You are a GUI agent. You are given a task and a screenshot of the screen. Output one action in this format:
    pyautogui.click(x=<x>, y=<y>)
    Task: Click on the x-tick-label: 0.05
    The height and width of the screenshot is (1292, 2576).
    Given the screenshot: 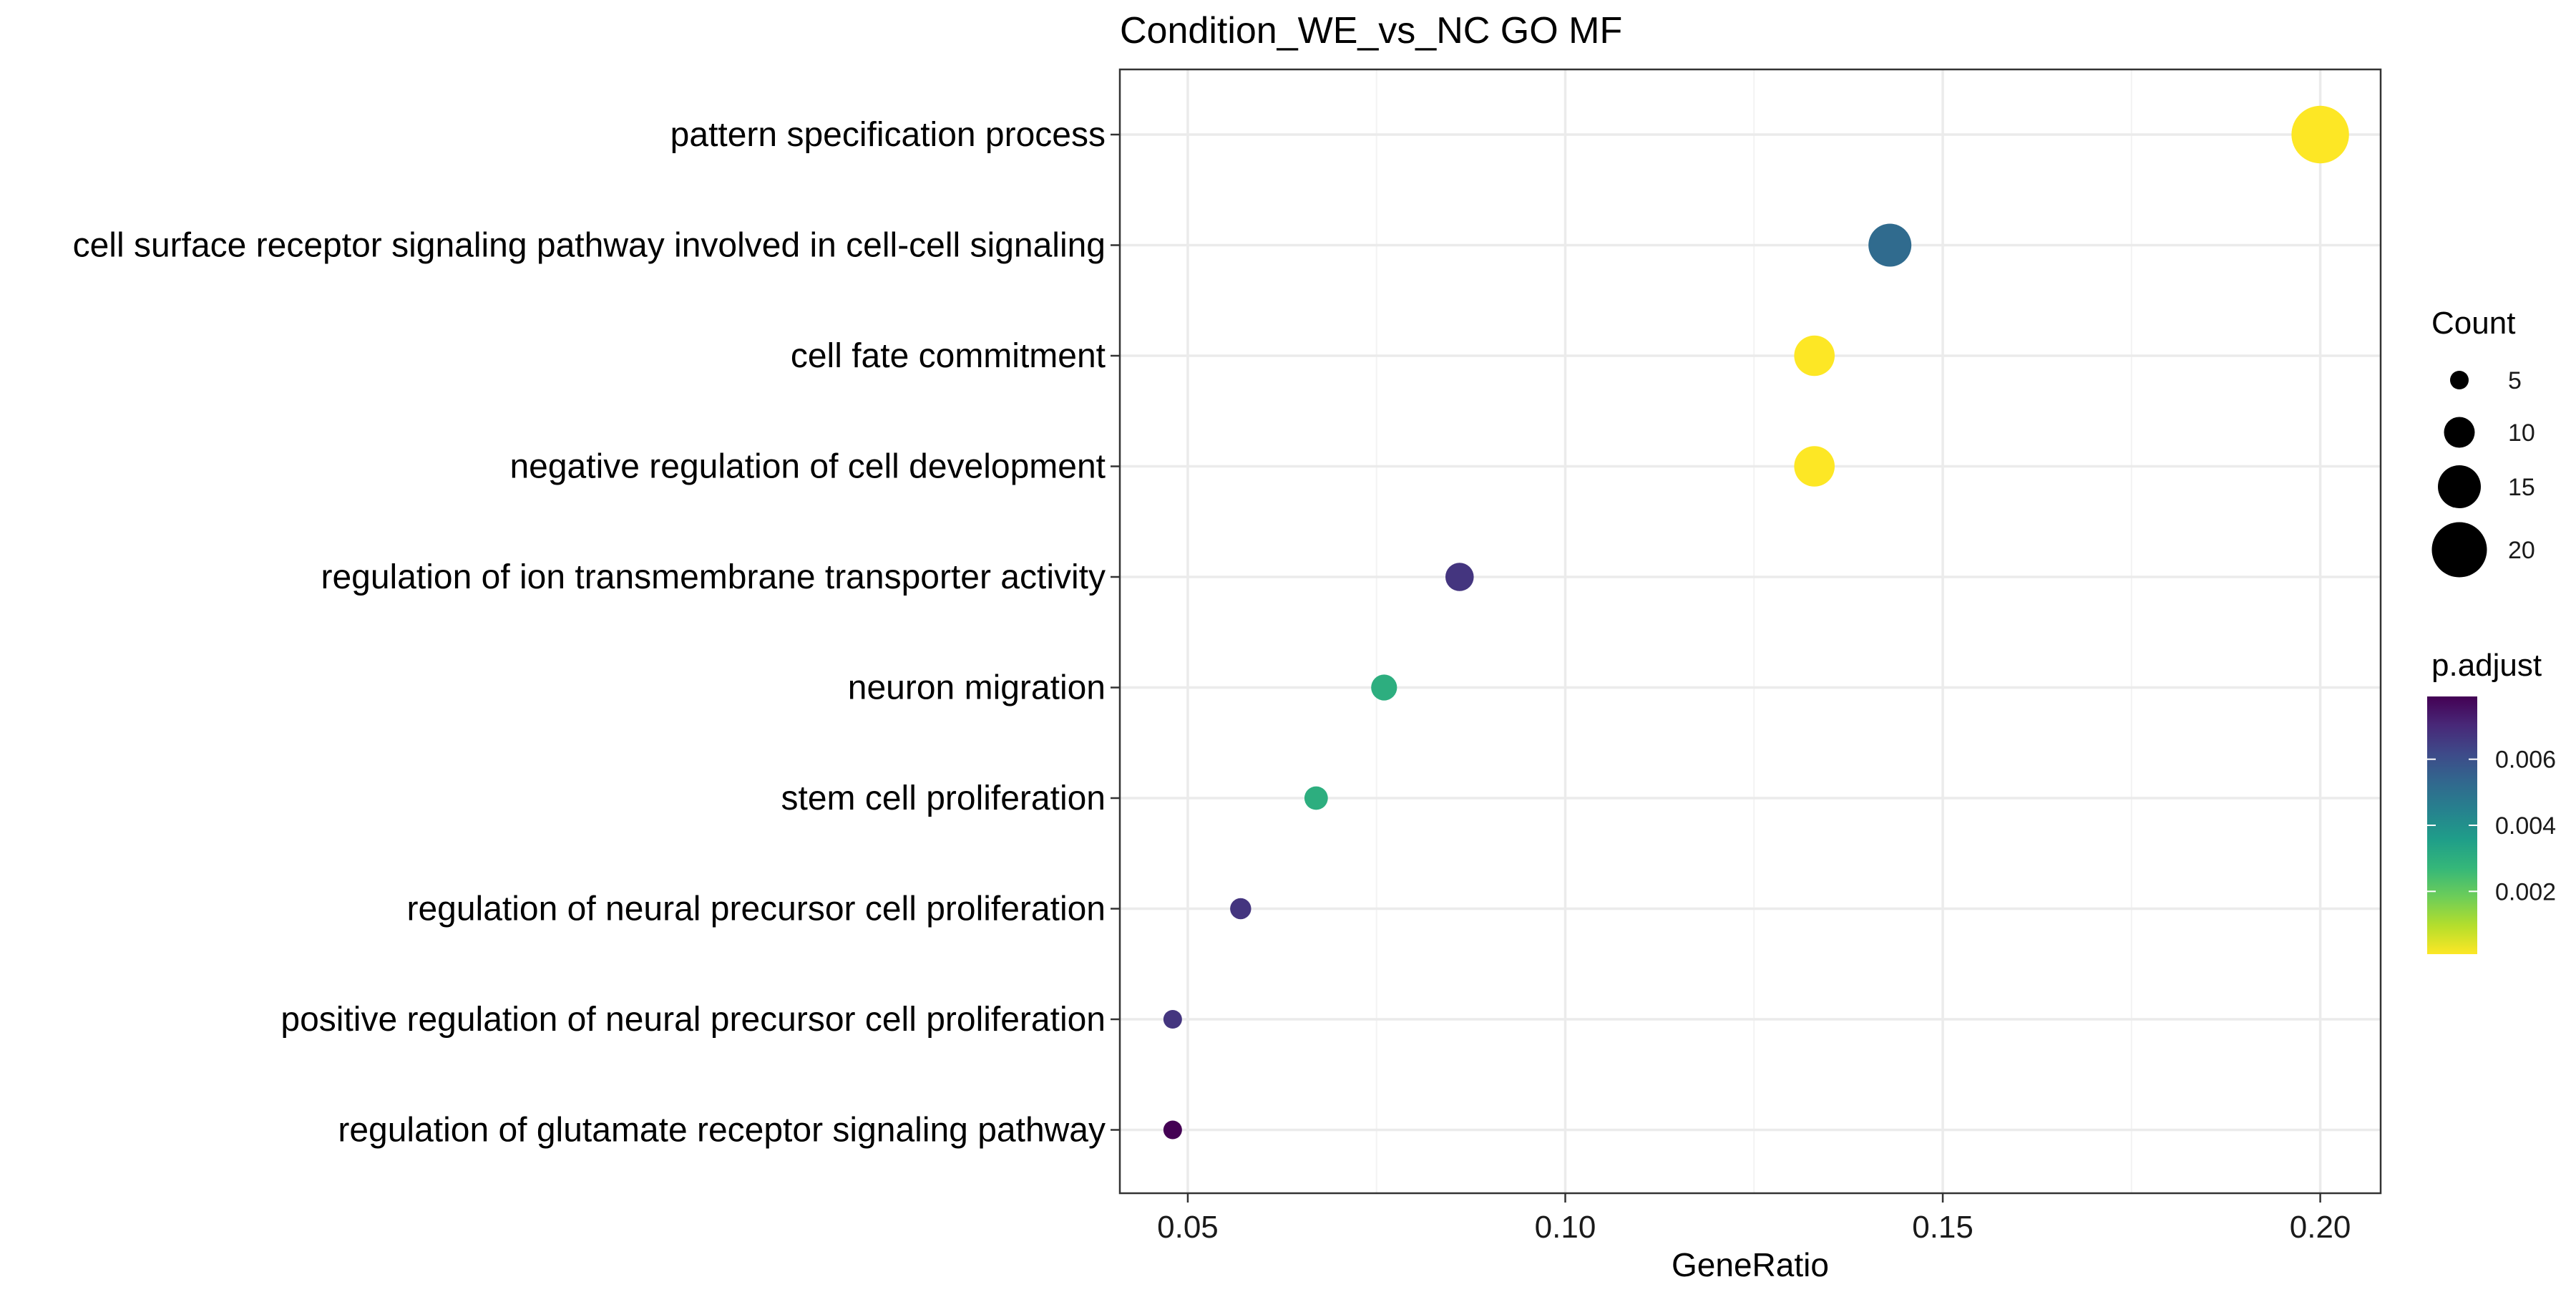 What is the action you would take?
    pyautogui.click(x=1188, y=1227)
    